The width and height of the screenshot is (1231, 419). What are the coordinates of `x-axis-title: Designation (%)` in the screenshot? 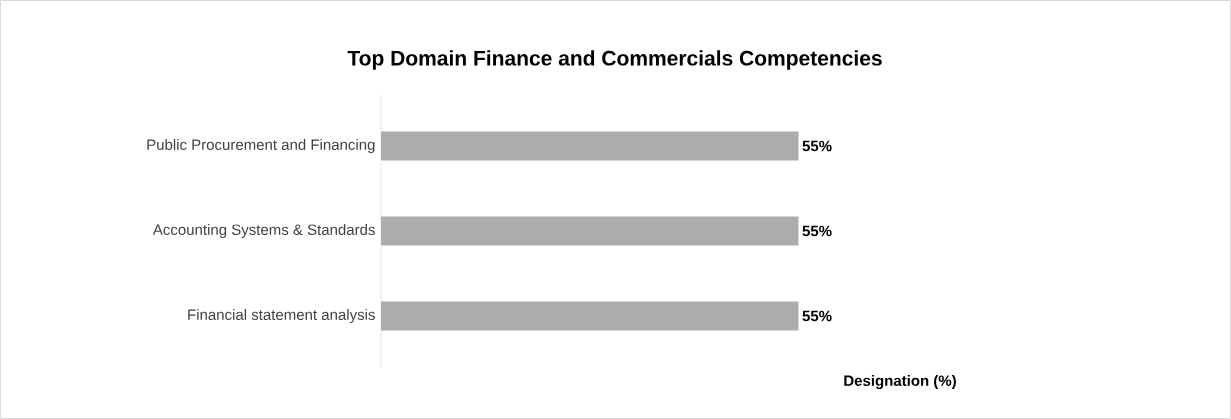 It's located at (900, 382).